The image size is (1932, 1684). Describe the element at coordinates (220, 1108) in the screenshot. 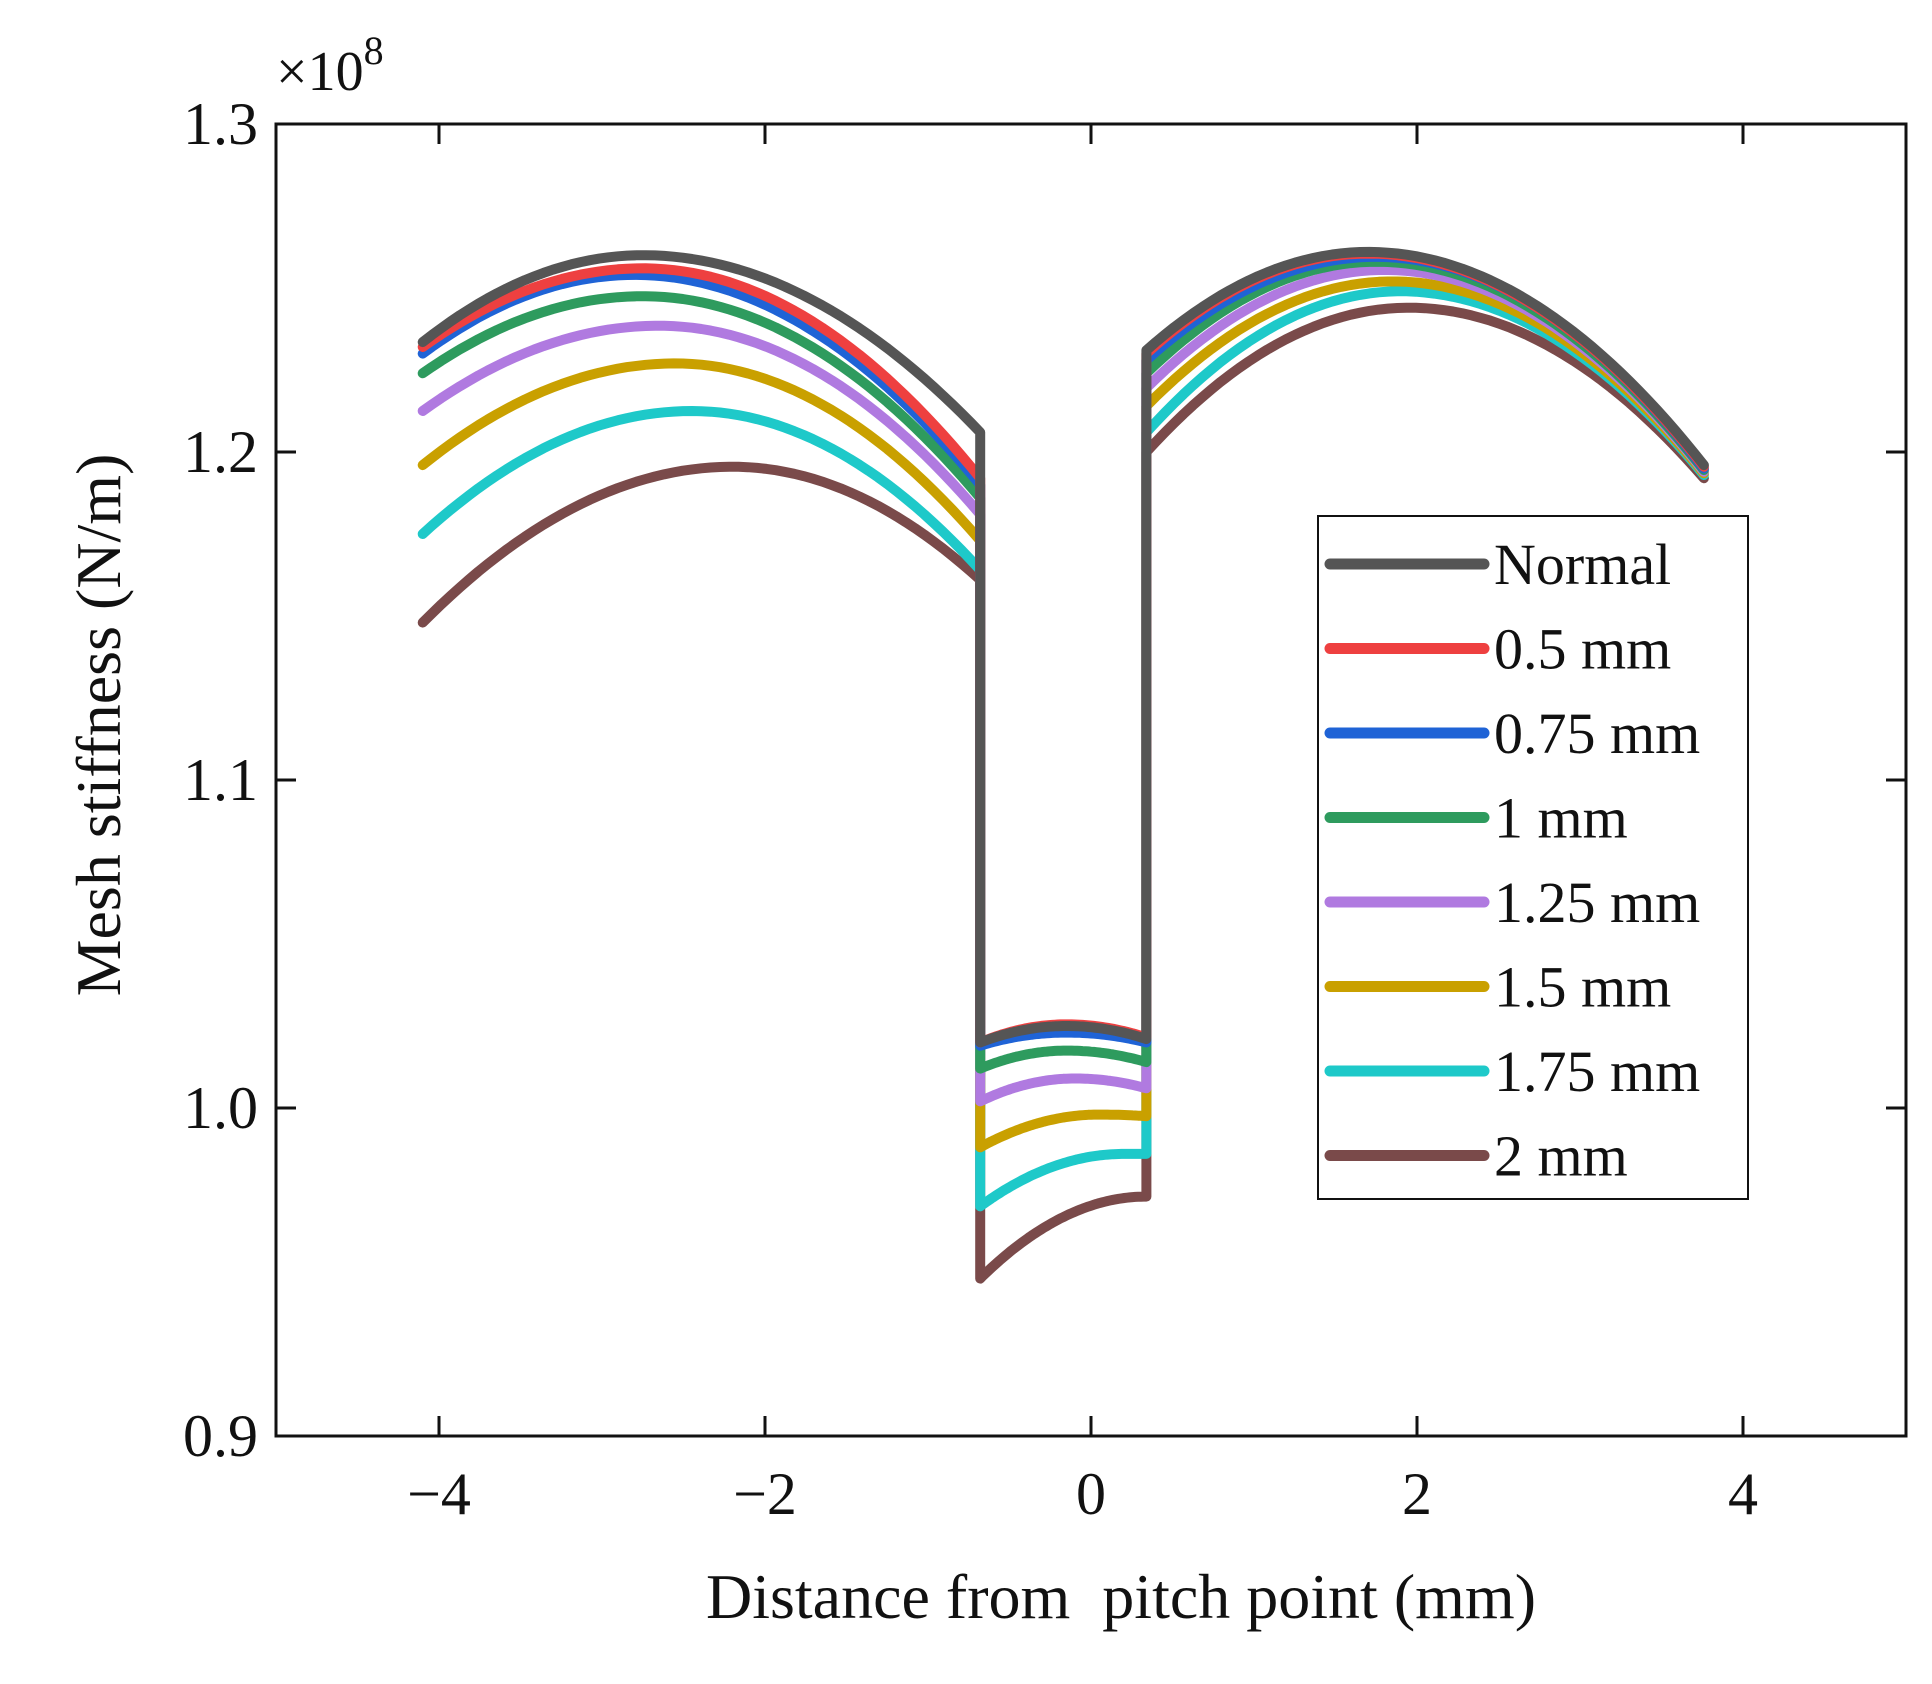

I see `y-tick-label: 1.0` at that location.